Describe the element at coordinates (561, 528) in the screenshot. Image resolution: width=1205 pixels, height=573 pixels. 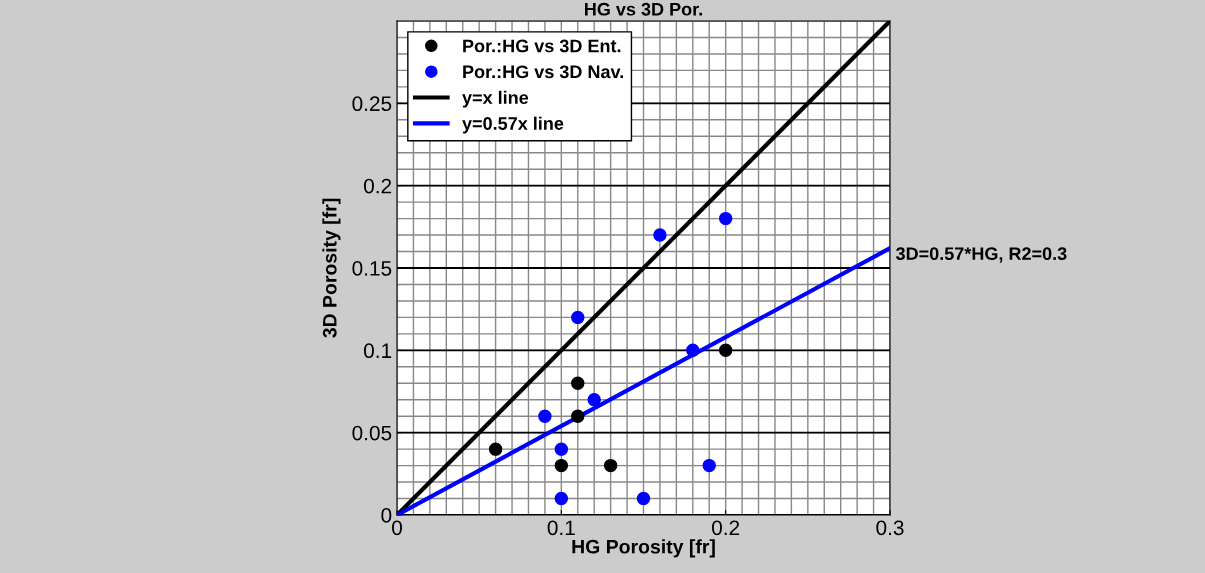
I see `x-tick-label: 0.1` at that location.